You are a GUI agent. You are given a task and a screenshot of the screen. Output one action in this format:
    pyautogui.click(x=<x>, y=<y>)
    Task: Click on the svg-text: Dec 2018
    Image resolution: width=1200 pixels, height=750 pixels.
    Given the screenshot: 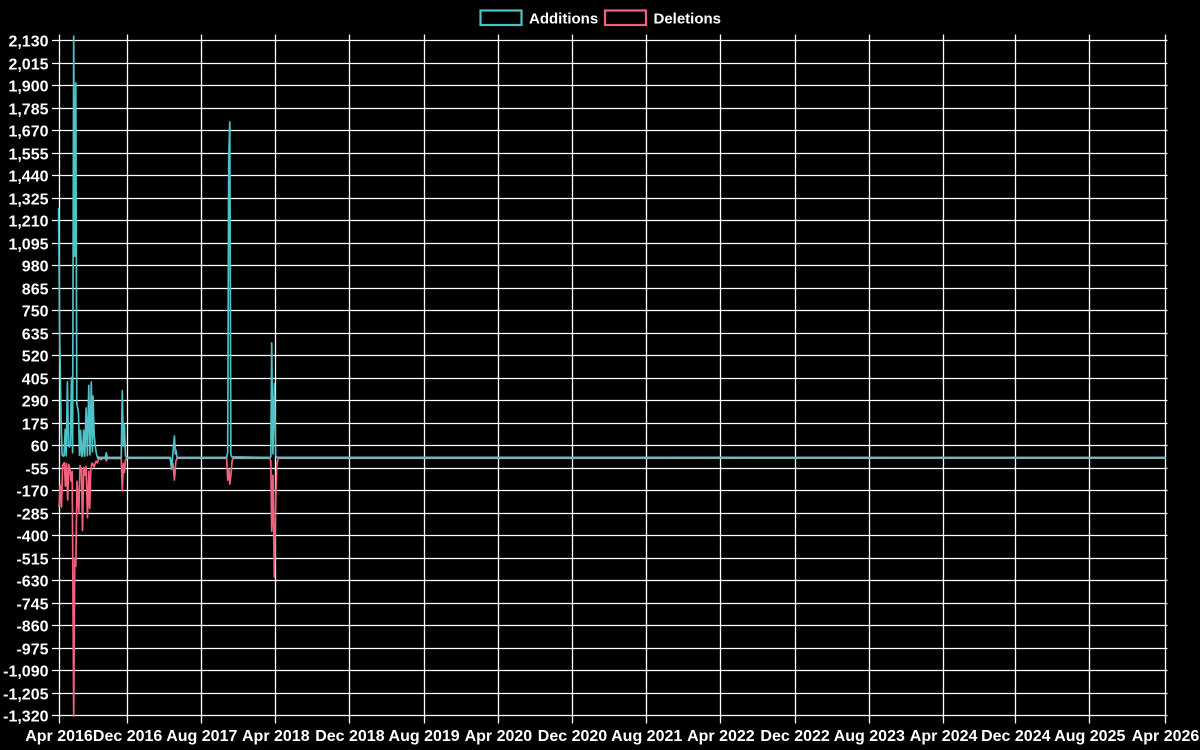 What is the action you would take?
    pyautogui.click(x=349, y=736)
    